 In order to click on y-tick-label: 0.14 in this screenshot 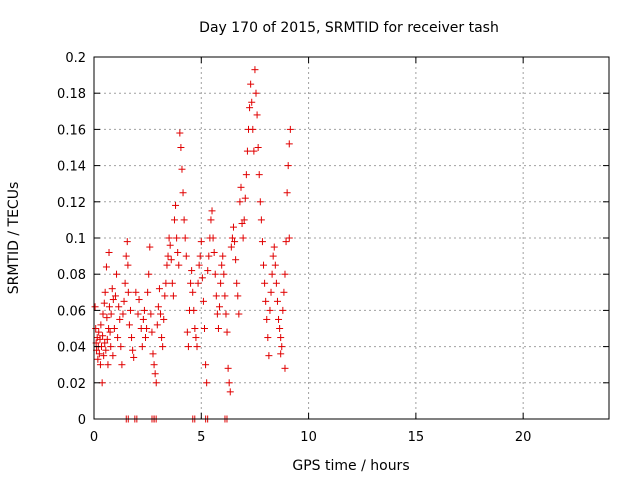, I will do `click(71, 167)`.